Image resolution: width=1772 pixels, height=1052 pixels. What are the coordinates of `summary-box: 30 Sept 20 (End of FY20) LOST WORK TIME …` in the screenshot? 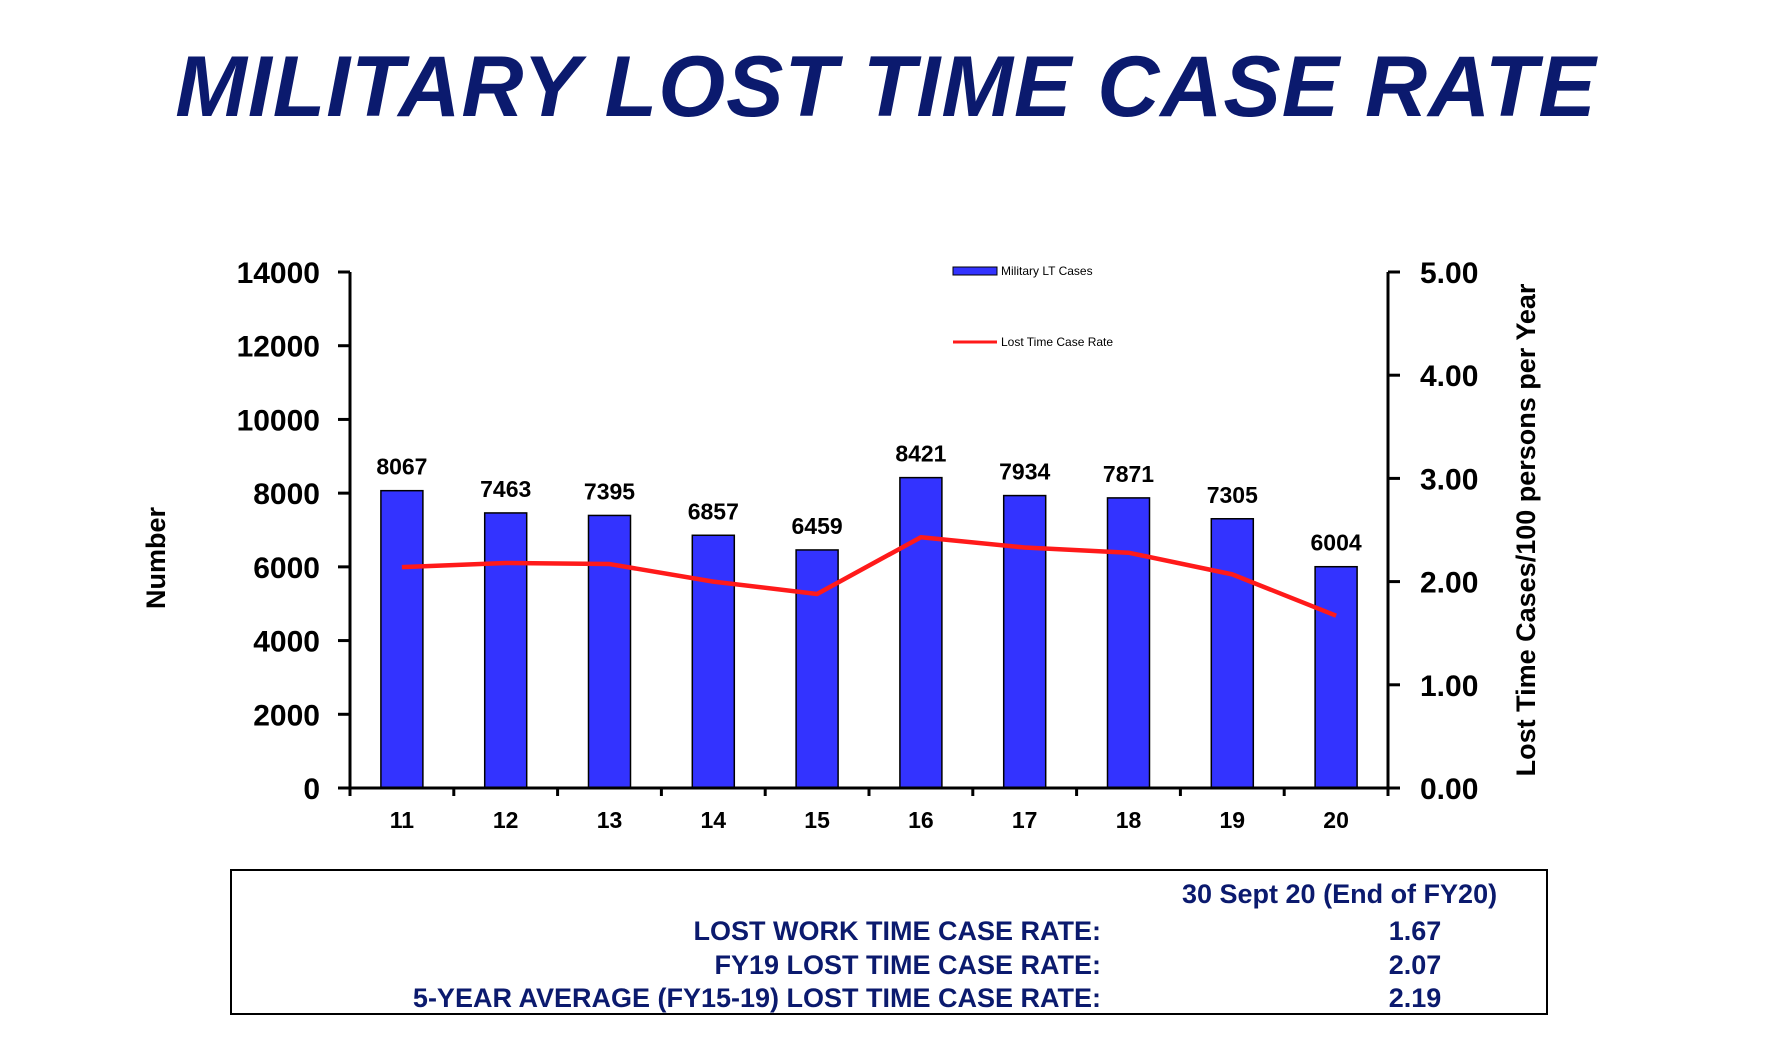 It's located at (889, 942).